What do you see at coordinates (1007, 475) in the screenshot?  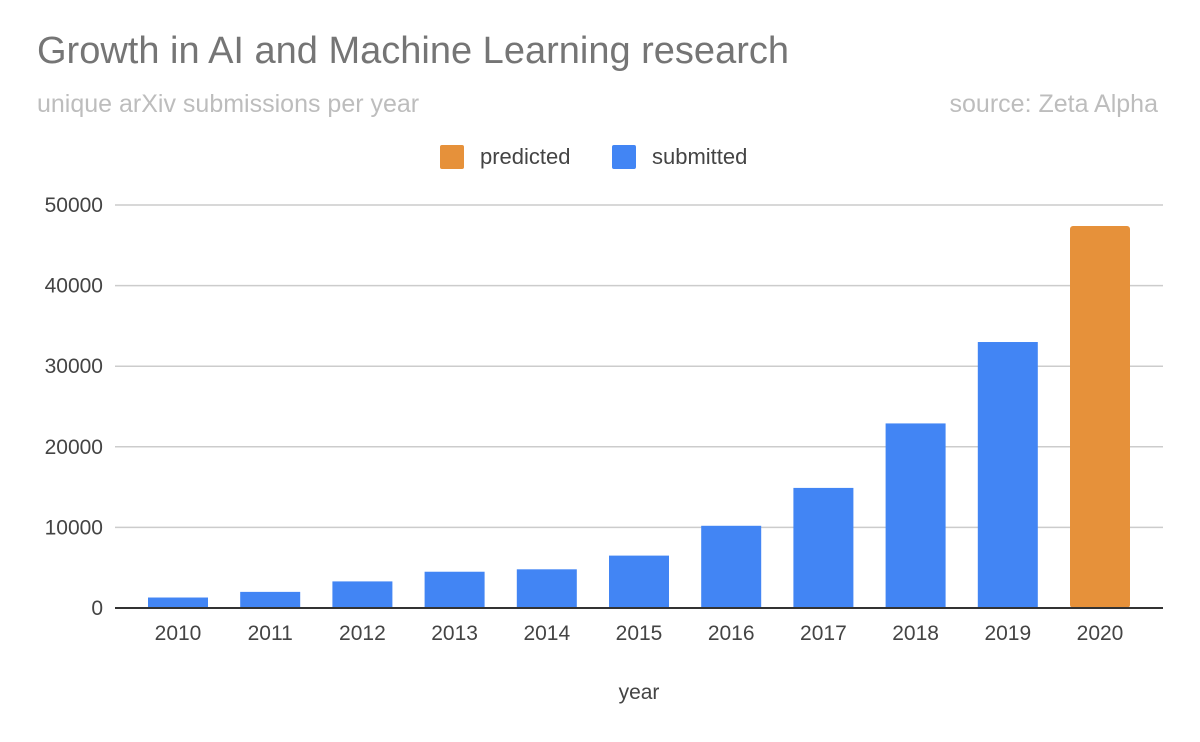 I see `bar-submitted-2019` at bounding box center [1007, 475].